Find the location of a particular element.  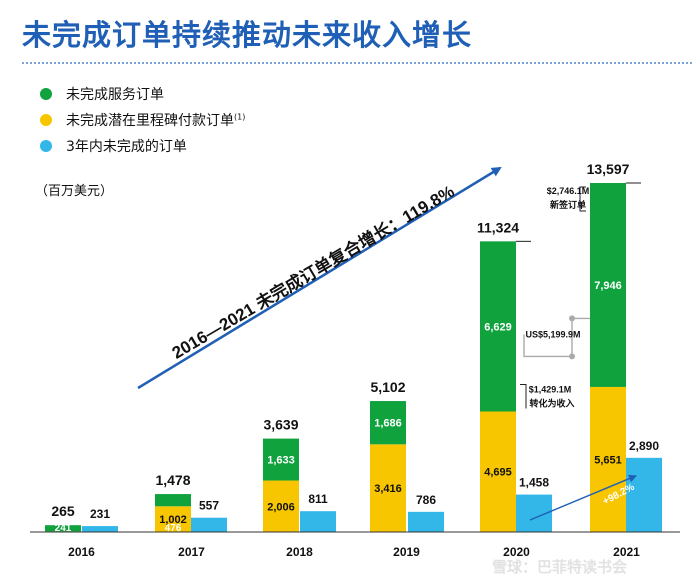

bar-milestone-2020 is located at coordinates (498, 471).